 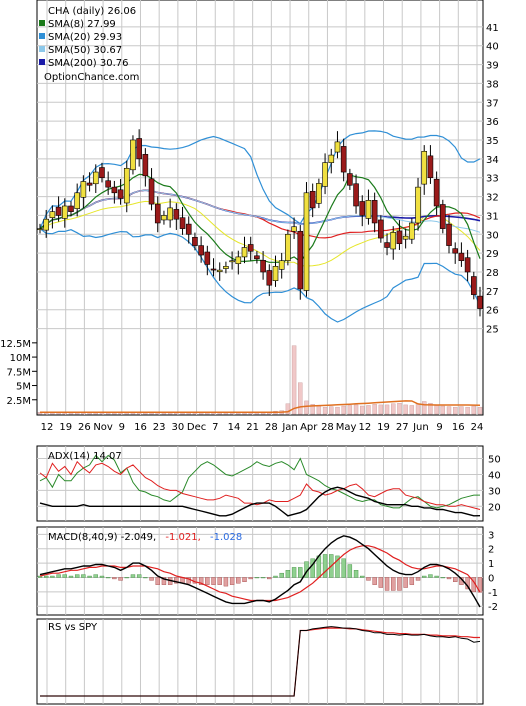 What do you see at coordinates (159, 427) in the screenshot?
I see `x-tick: 23` at bounding box center [159, 427].